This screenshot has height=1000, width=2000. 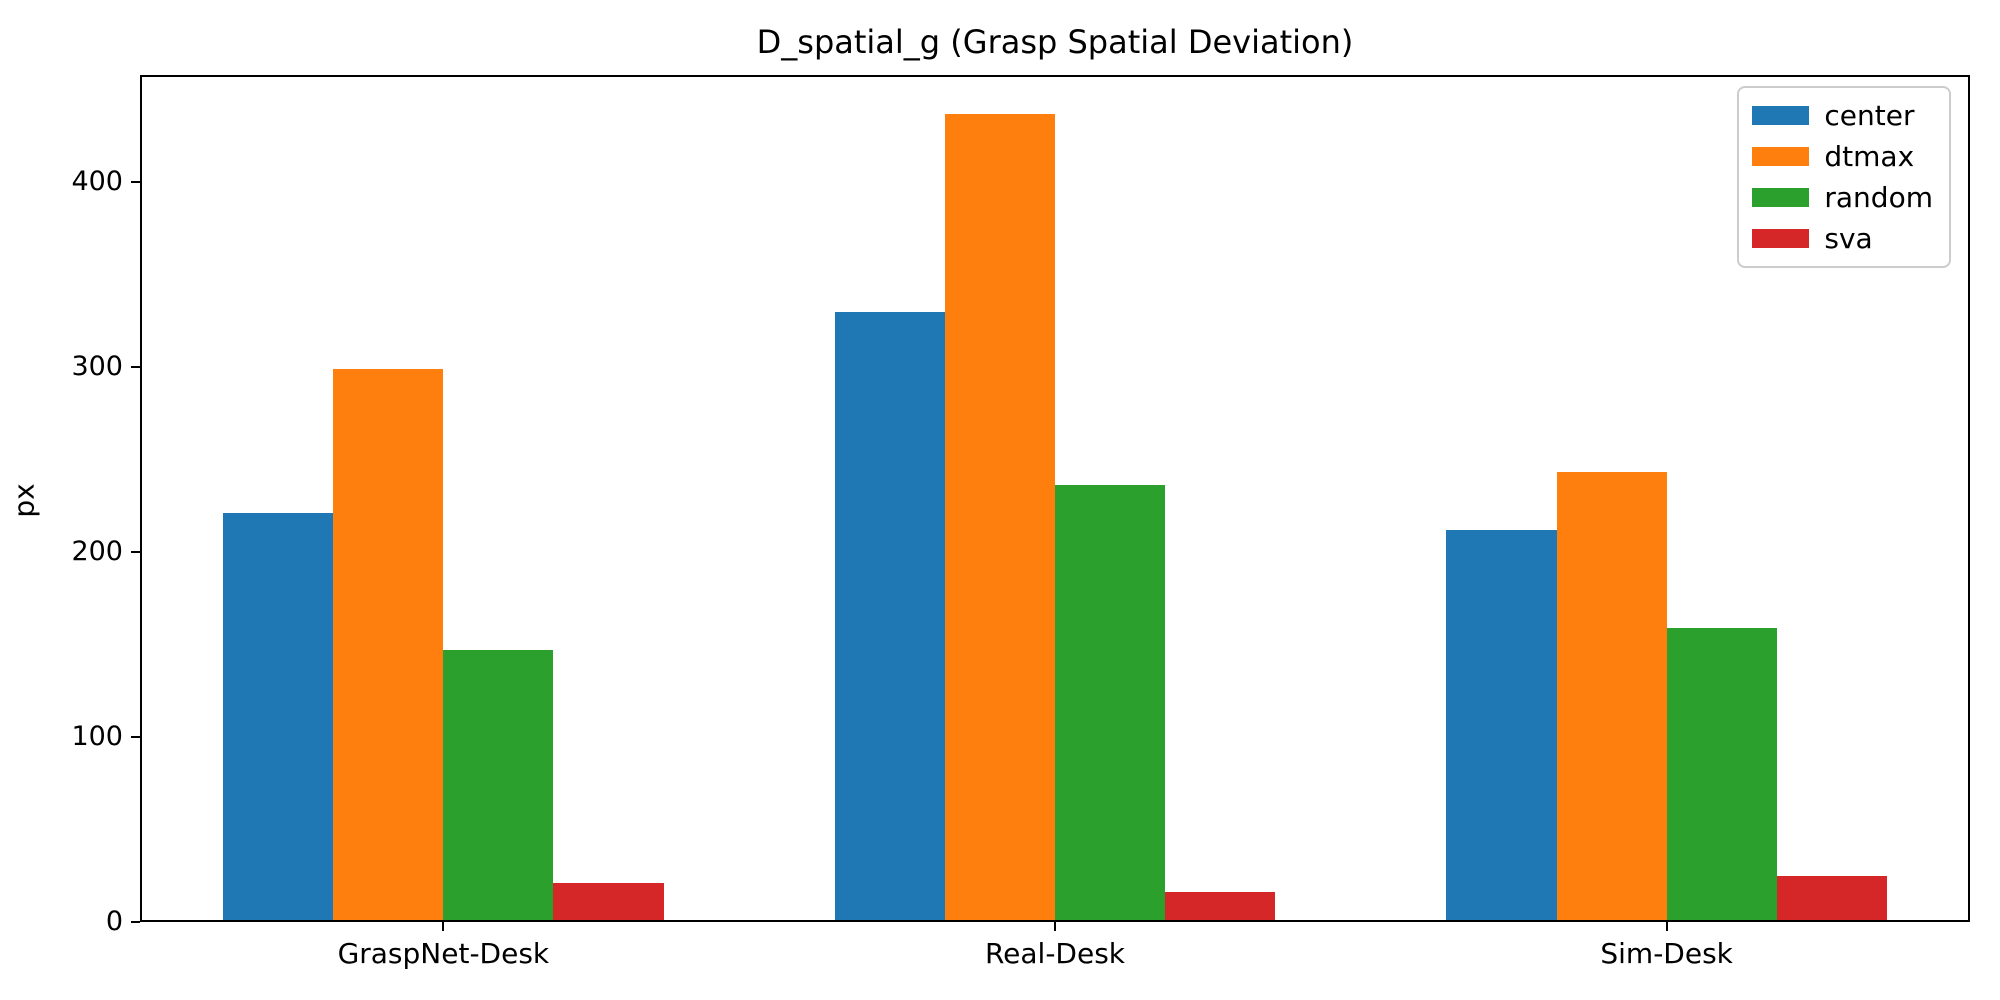 I want to click on legend-item-sva: sva, so click(x=1842, y=238).